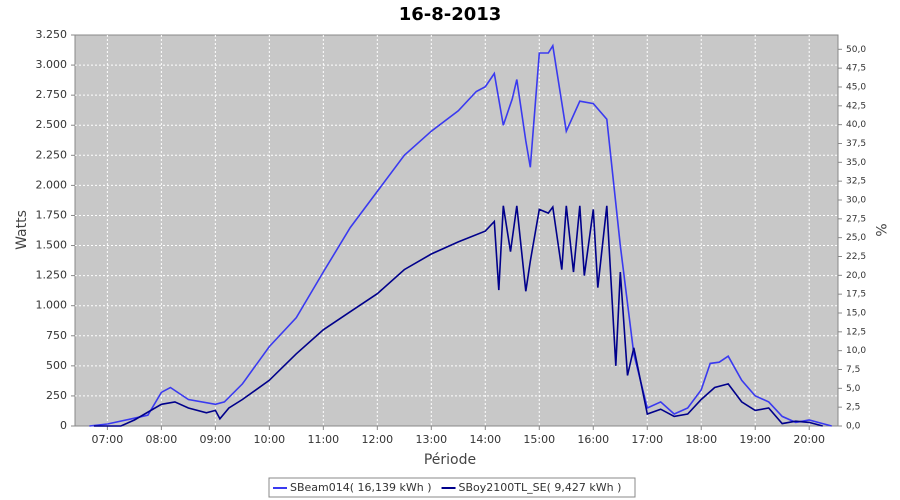  What do you see at coordinates (853, 427) in the screenshot?
I see `y2-tick-label: 0,0` at bounding box center [853, 427].